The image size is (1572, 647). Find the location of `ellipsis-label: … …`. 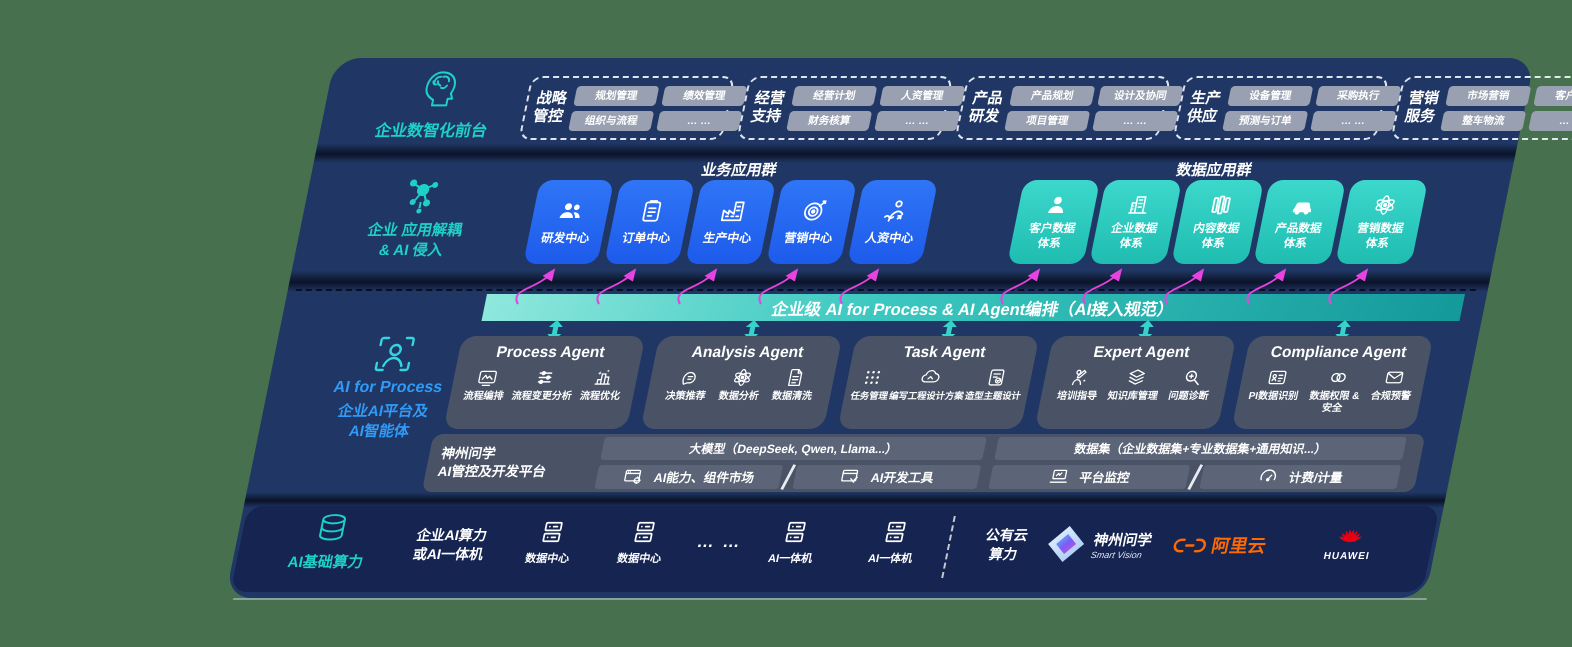

ellipsis-label: … … is located at coordinates (719, 541).